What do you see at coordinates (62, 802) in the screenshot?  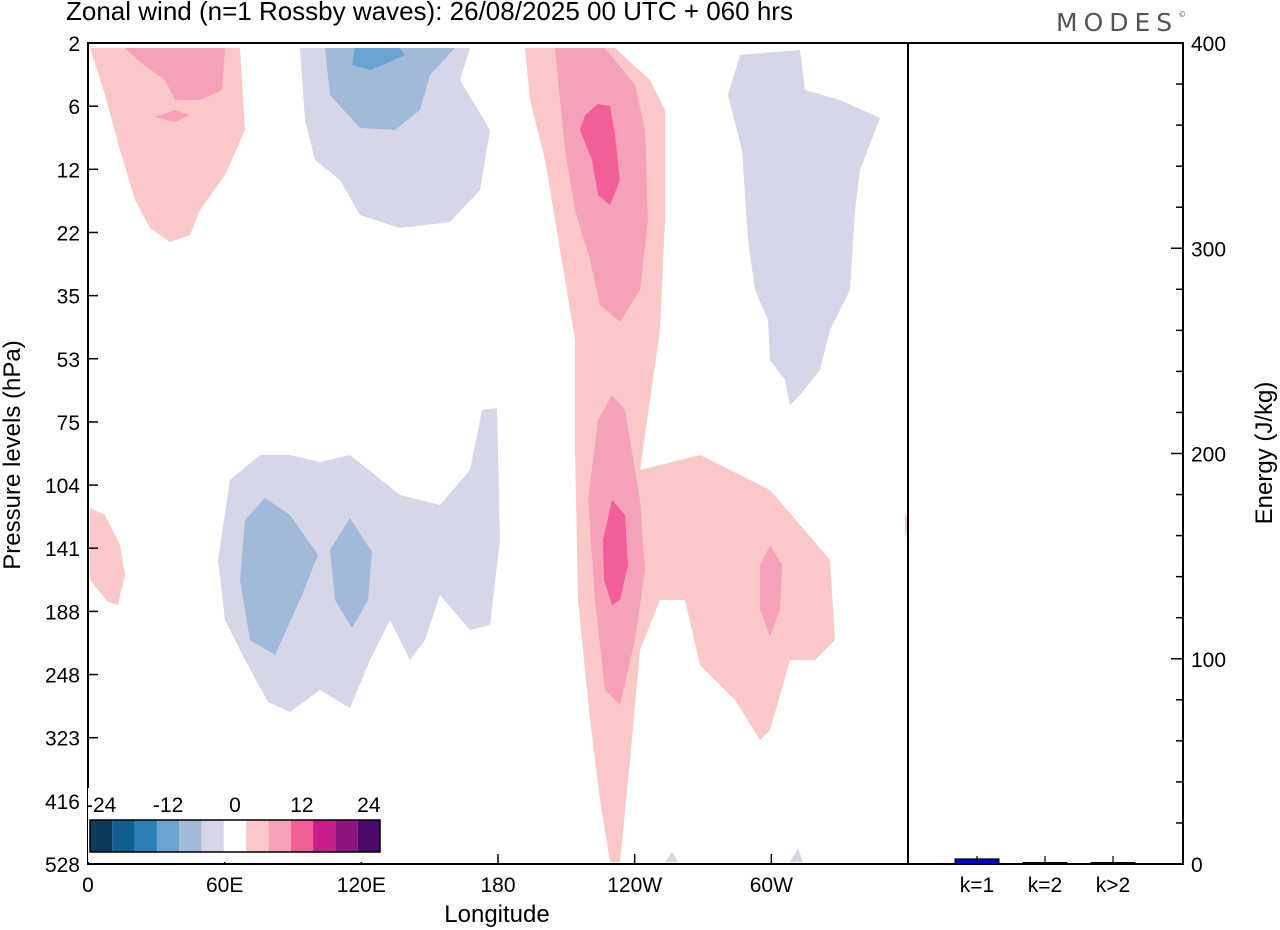 I see `y-tick-label: 416` at bounding box center [62, 802].